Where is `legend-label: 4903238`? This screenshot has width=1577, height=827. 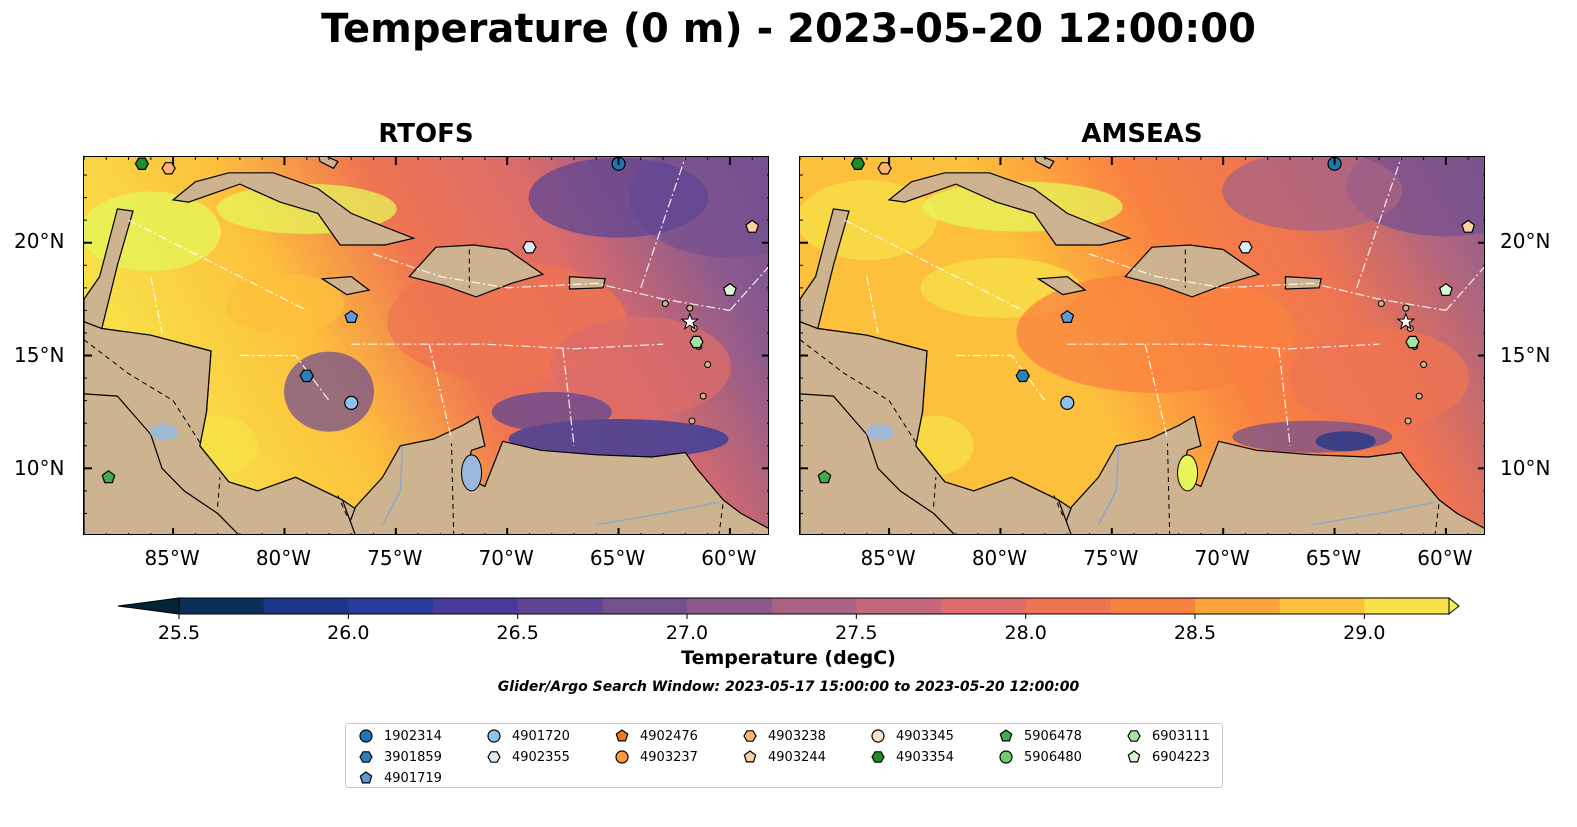 legend-label: 4903238 is located at coordinates (797, 736).